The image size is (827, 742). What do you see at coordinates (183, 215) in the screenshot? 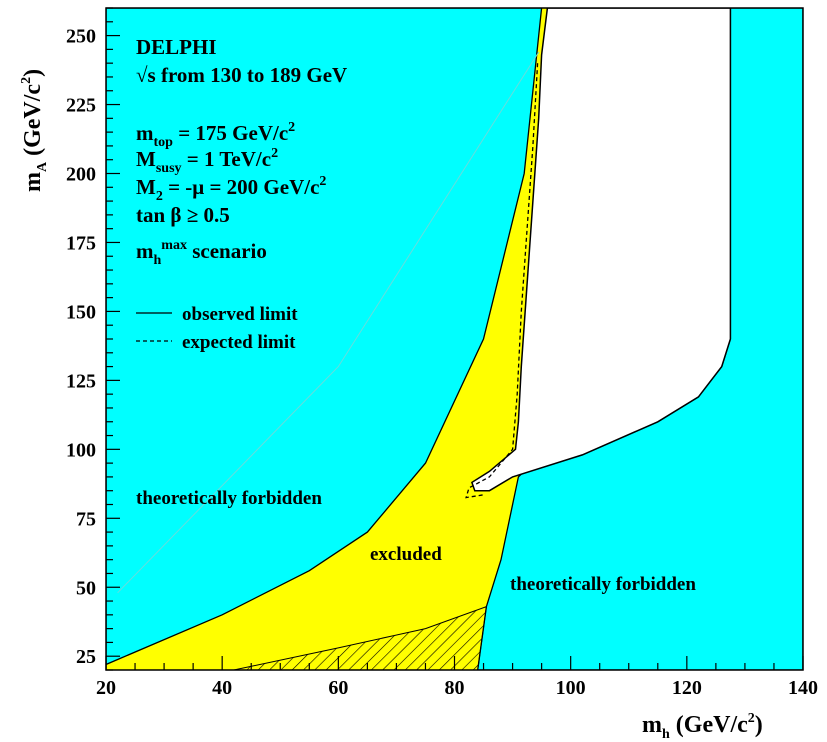
I see `tanbeta-label: tan β ≥ 0.5` at bounding box center [183, 215].